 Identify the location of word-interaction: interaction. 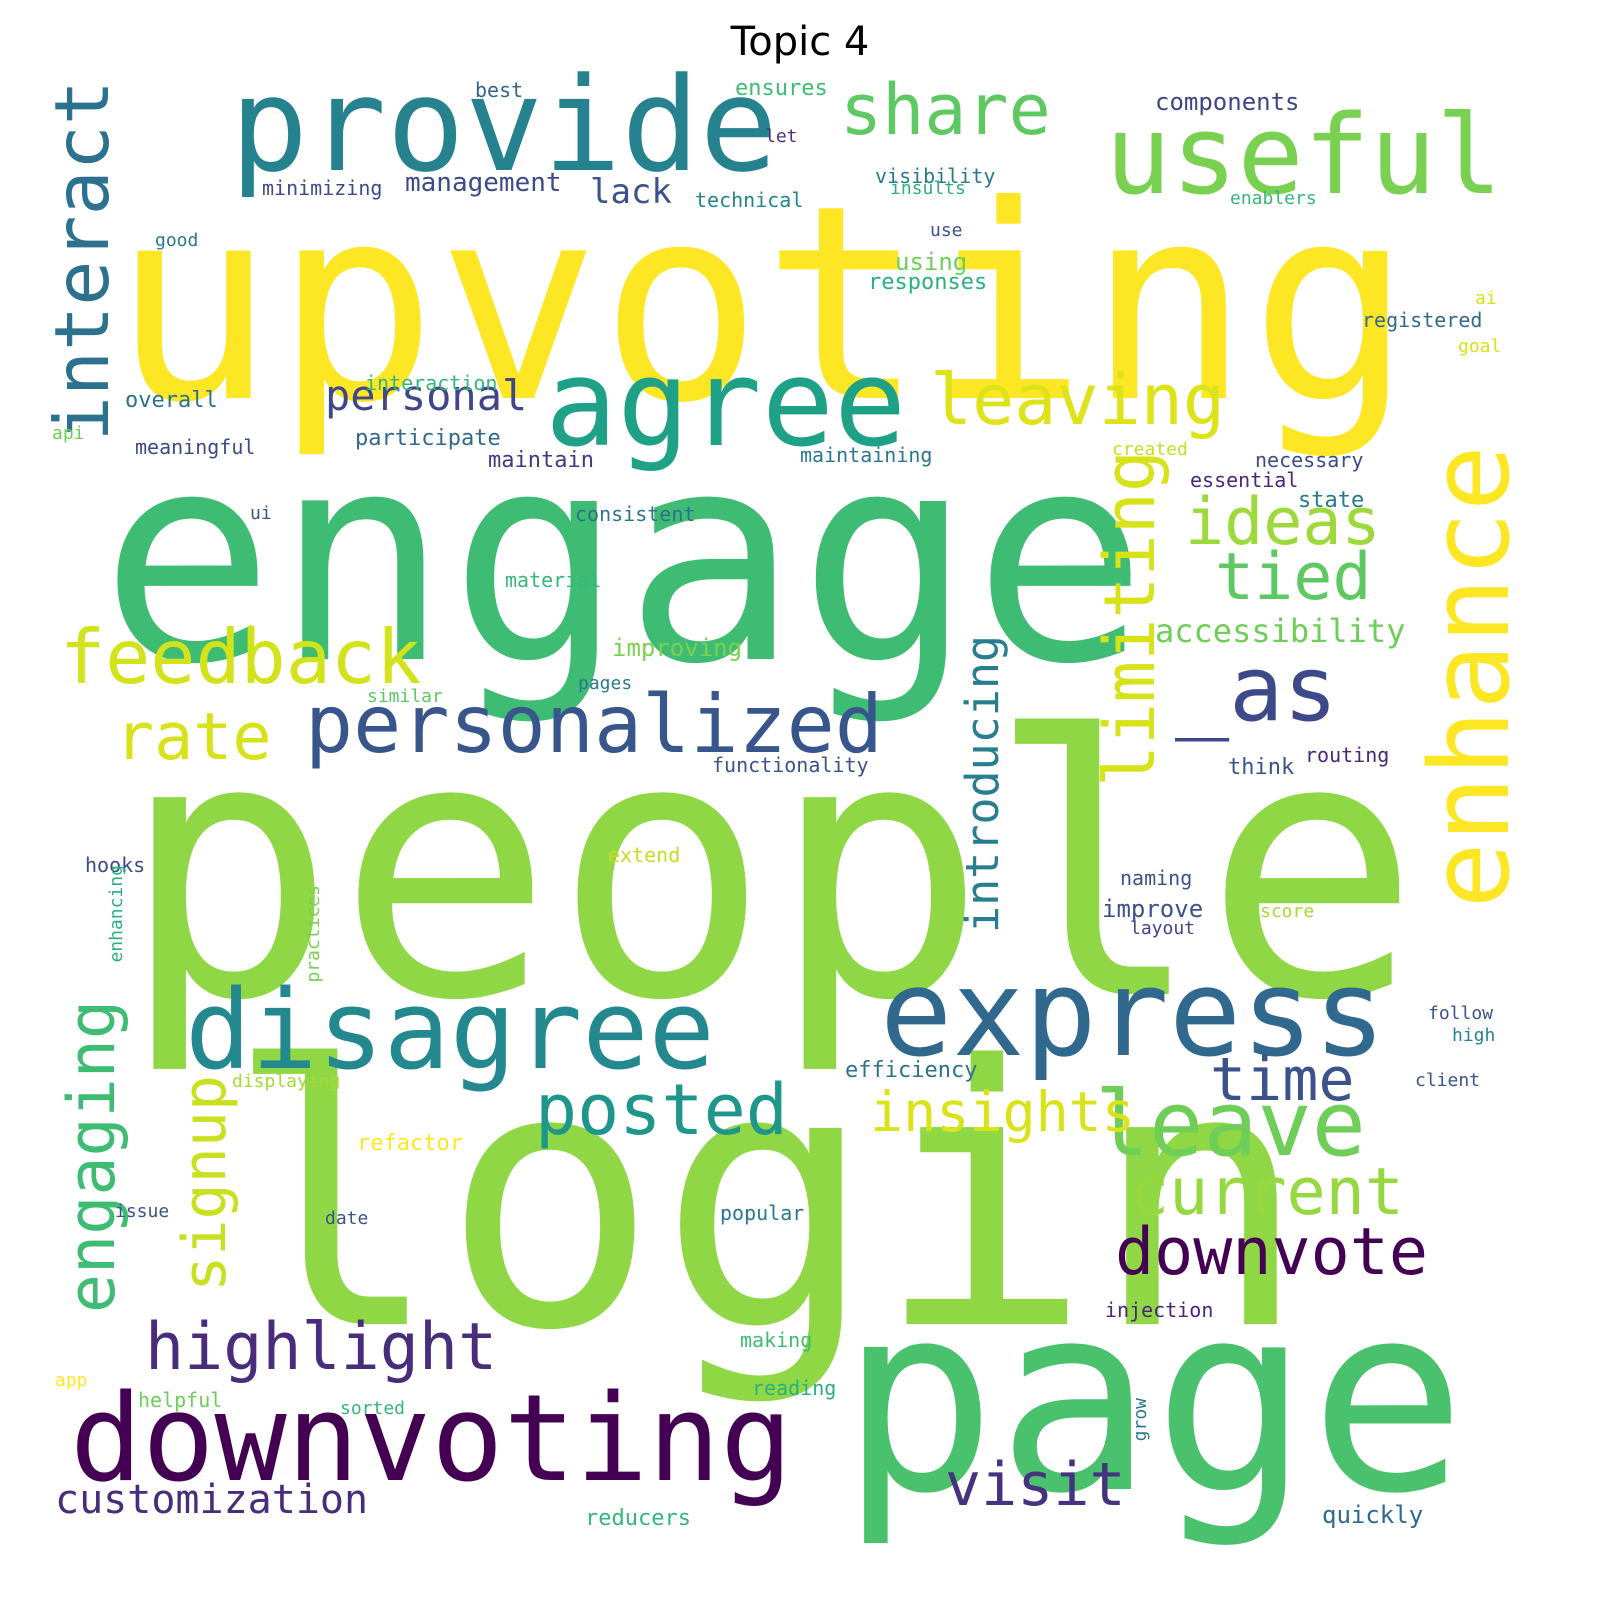
(431, 383).